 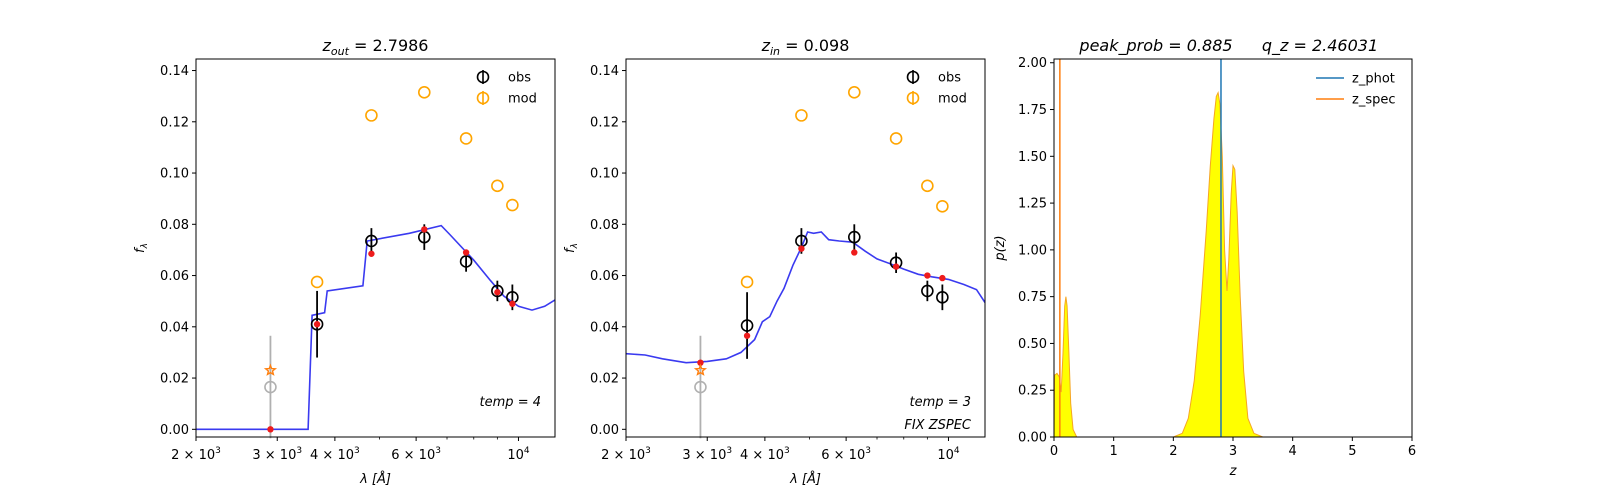 What do you see at coordinates (1173, 451) in the screenshot?
I see `x-tick-label: 2` at bounding box center [1173, 451].